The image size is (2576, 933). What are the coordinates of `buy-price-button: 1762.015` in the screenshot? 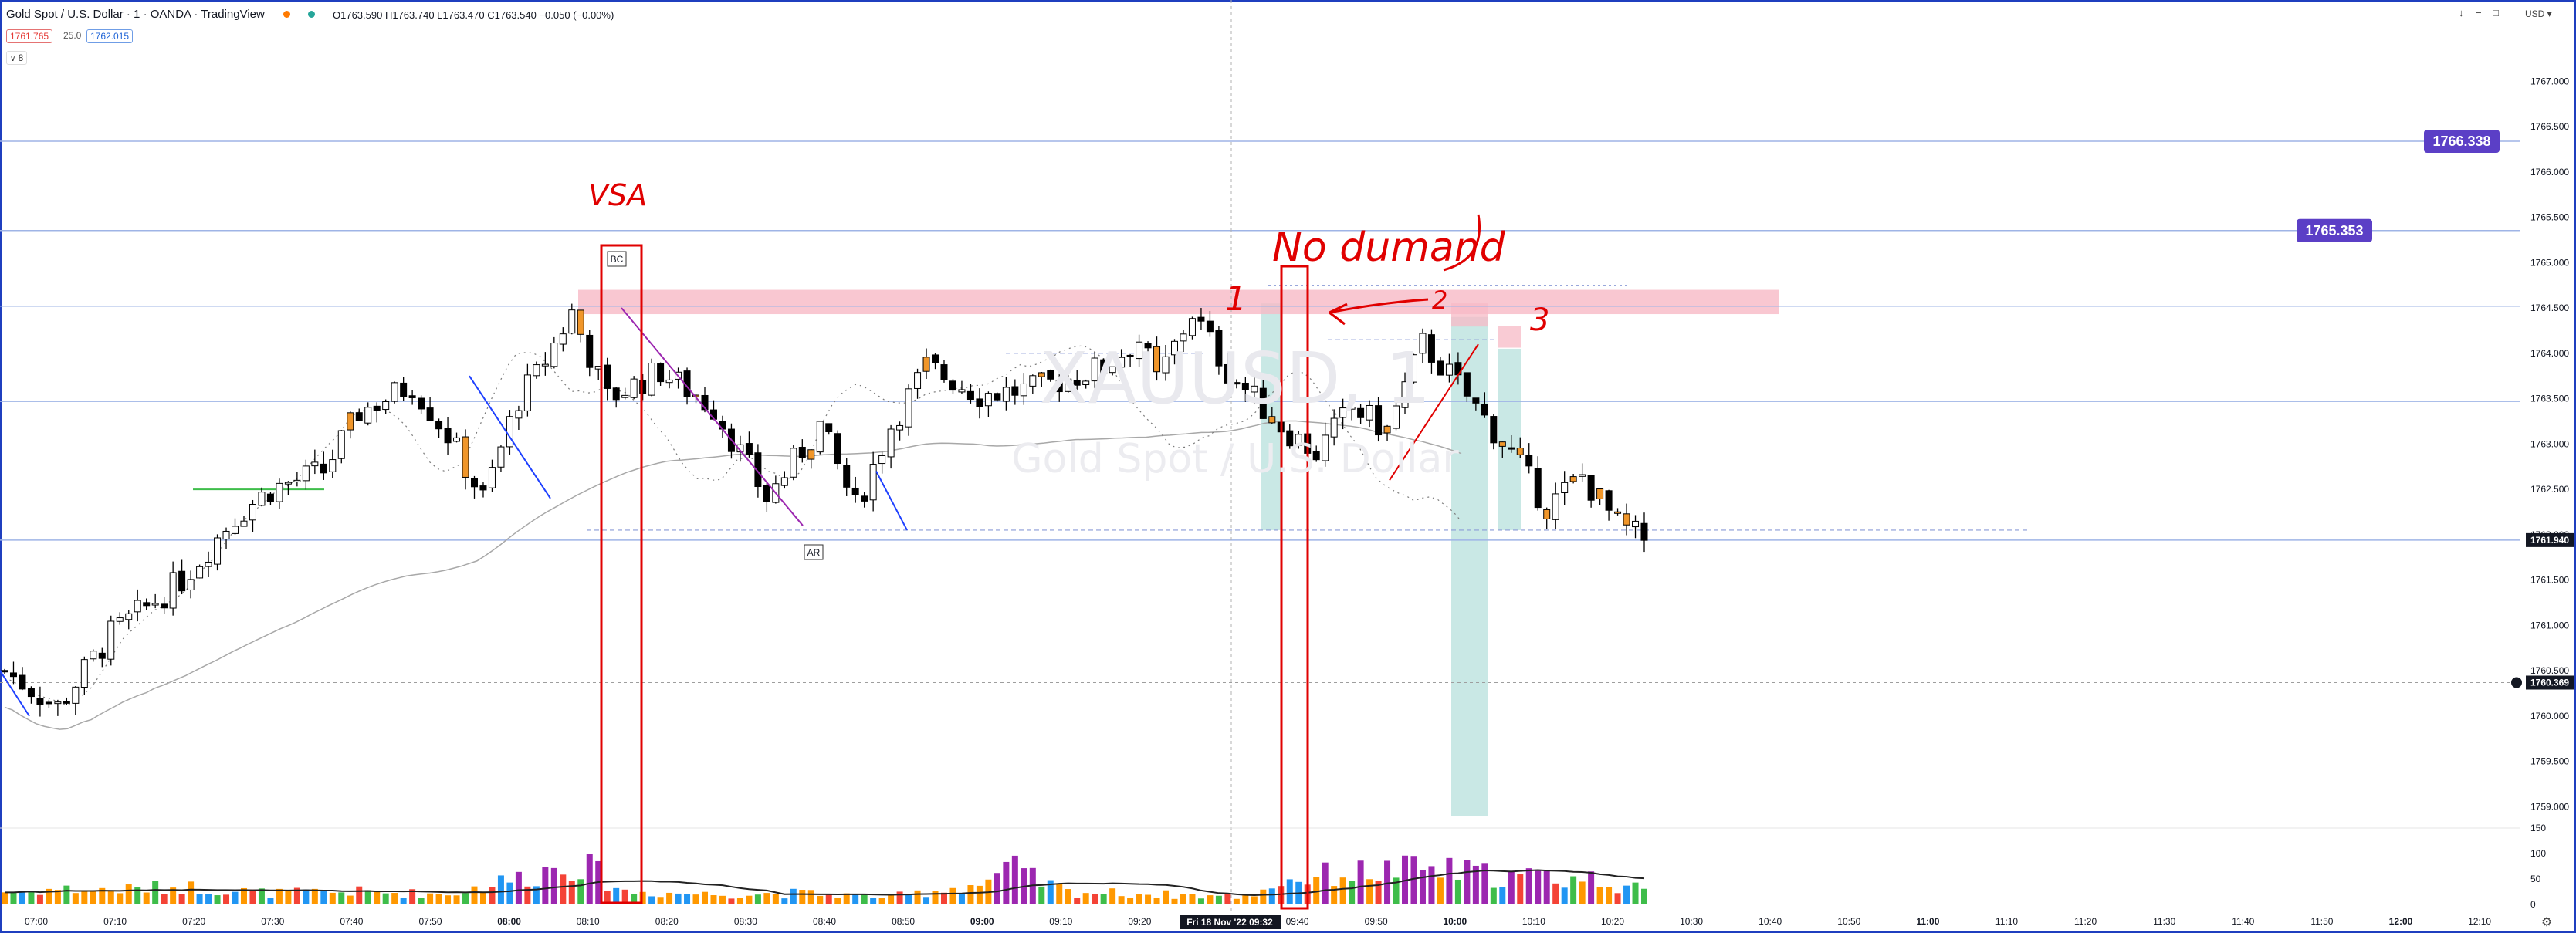 It's located at (110, 36).